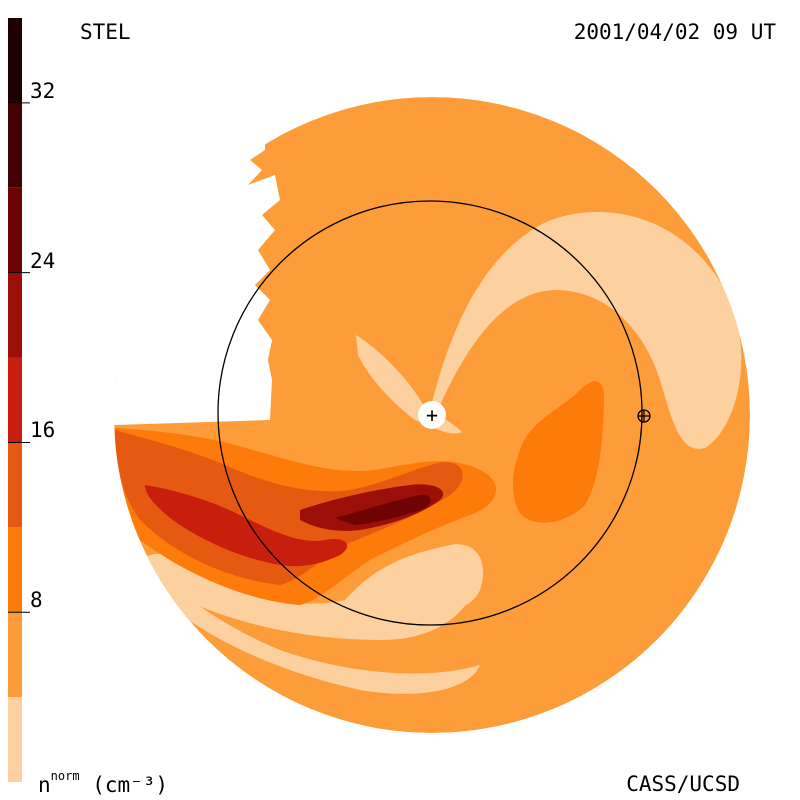  Describe the element at coordinates (644, 416) in the screenshot. I see `earth-icon` at that location.